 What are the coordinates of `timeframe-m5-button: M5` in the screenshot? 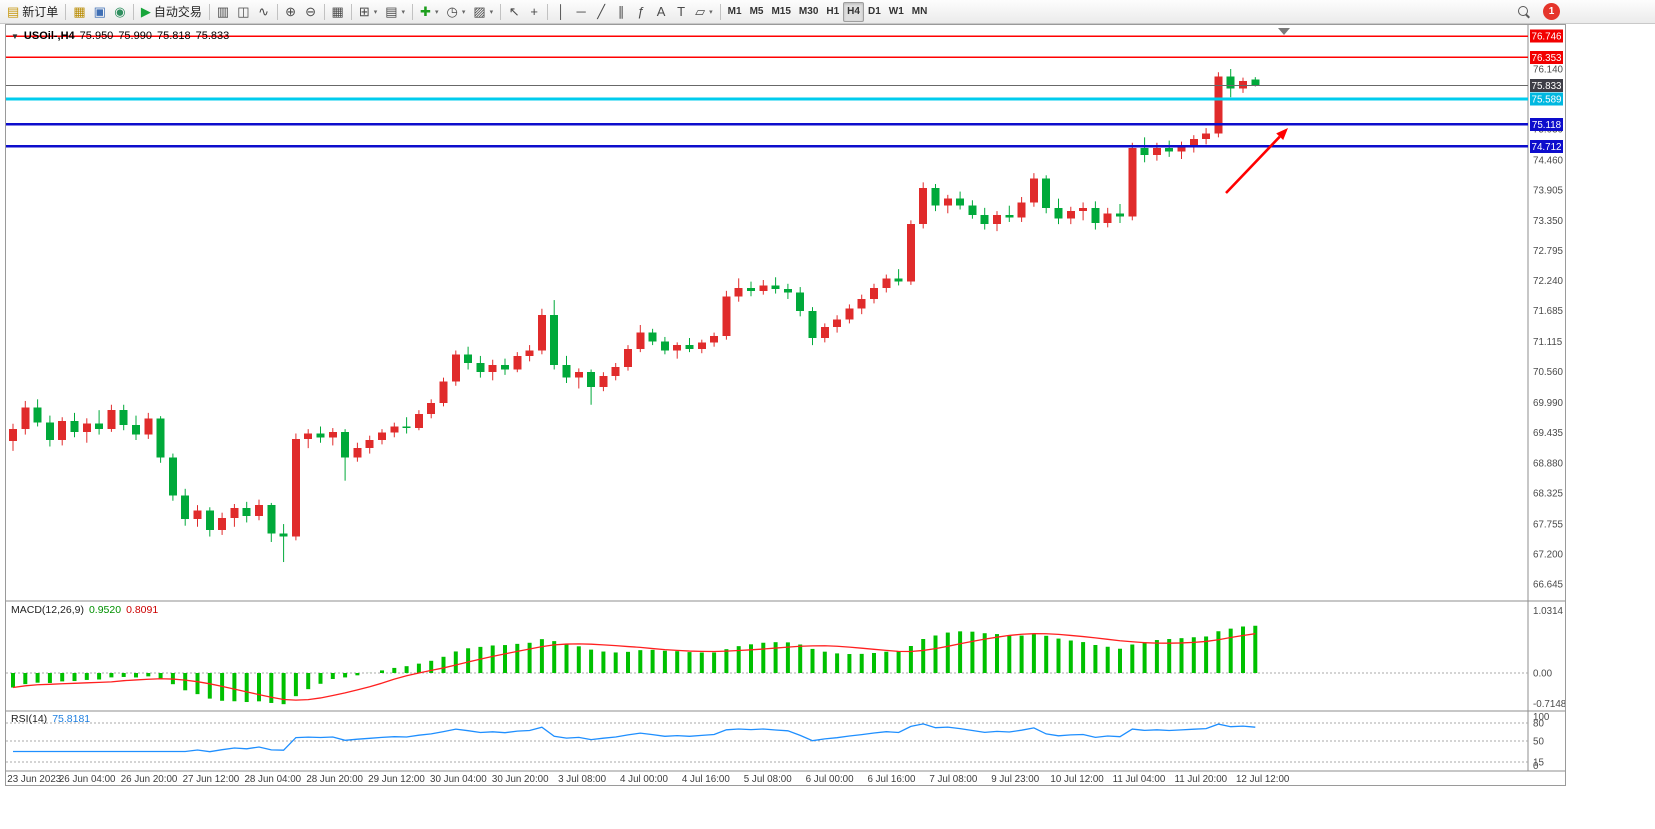 It's located at (757, 12).